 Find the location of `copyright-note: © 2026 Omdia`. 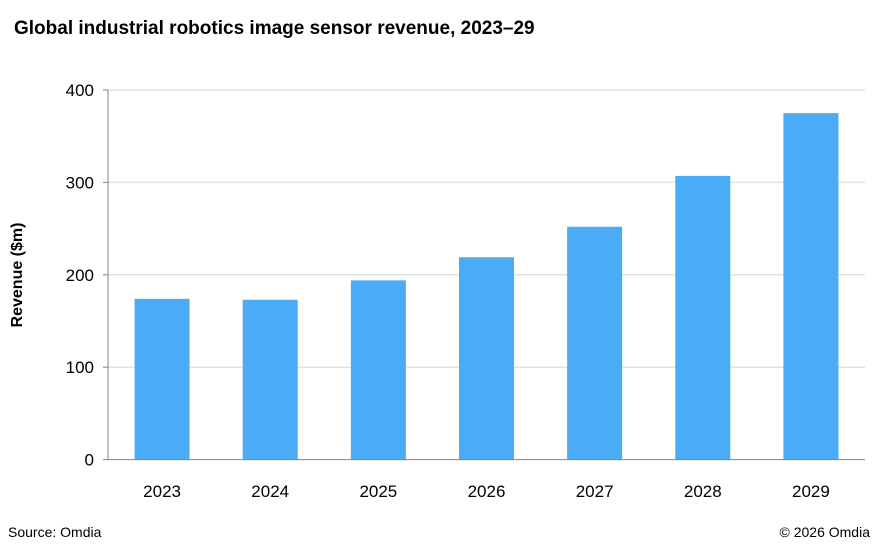

copyright-note: © 2026 Omdia is located at coordinates (824, 532).